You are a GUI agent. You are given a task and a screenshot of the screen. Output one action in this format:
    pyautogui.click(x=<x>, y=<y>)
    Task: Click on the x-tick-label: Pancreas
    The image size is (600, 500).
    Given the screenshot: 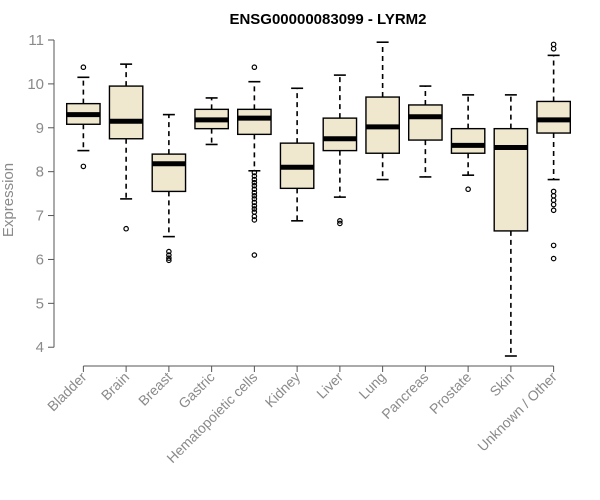 What is the action you would take?
    pyautogui.click(x=404, y=395)
    